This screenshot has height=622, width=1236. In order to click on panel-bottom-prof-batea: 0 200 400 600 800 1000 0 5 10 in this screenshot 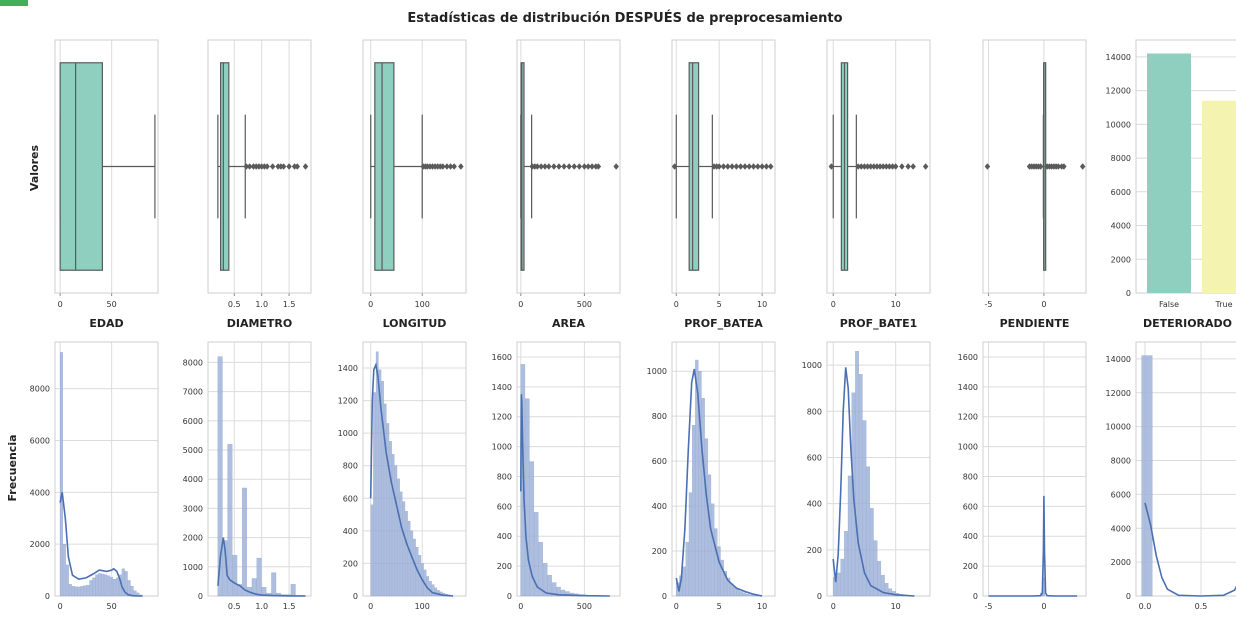, I will do `click(711, 476)`.